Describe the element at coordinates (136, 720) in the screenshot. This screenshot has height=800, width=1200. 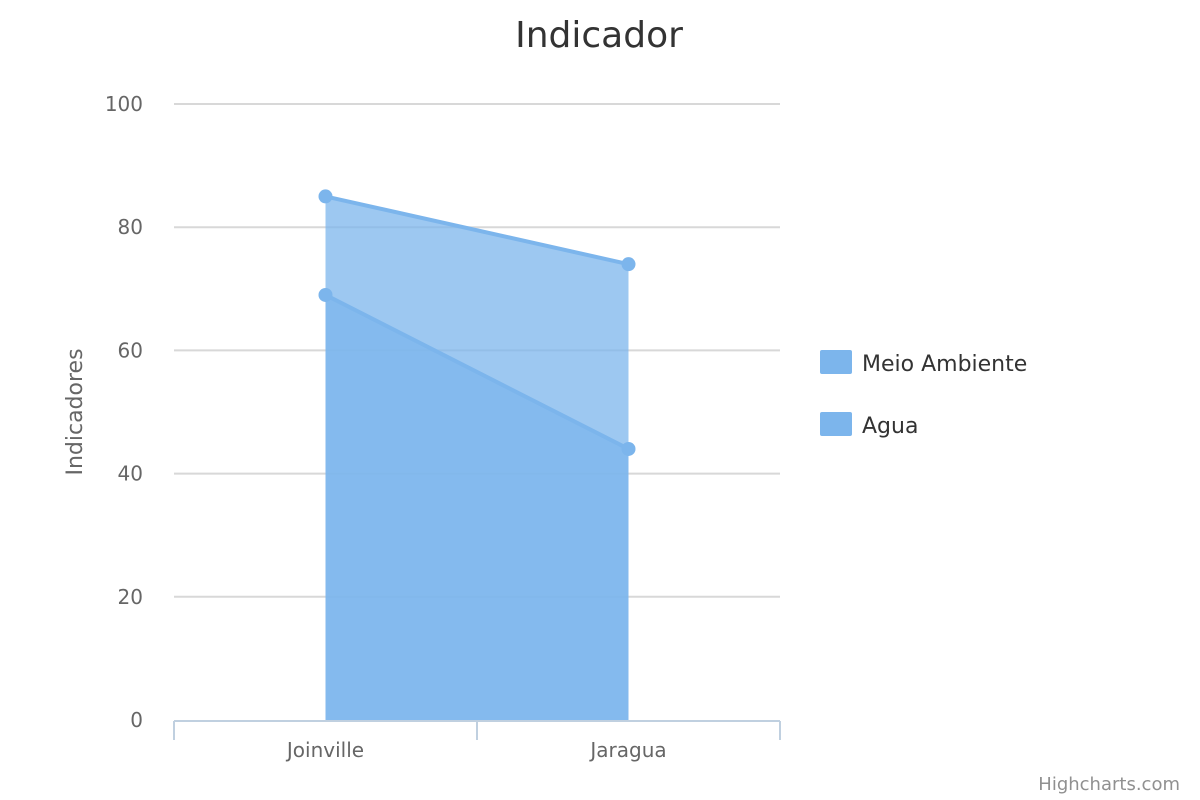
I see `y-tick-label: 0` at that location.